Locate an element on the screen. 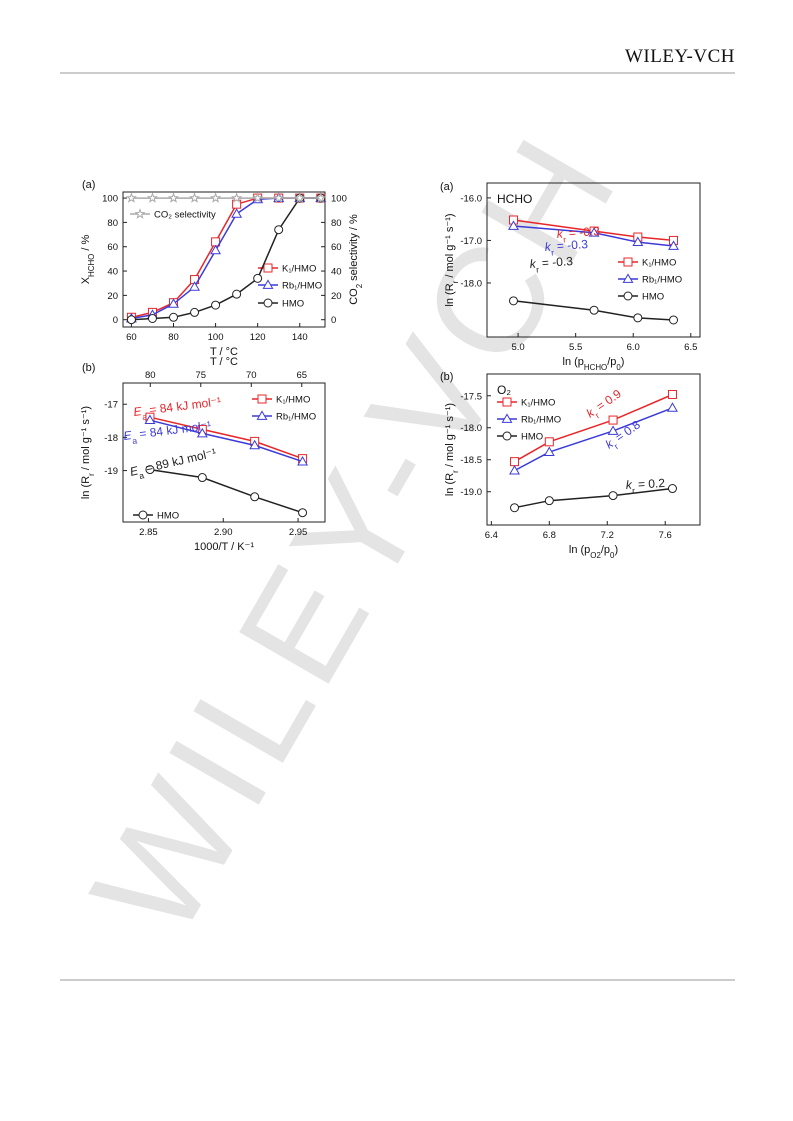  y-tick-label: 20 is located at coordinates (112, 296).